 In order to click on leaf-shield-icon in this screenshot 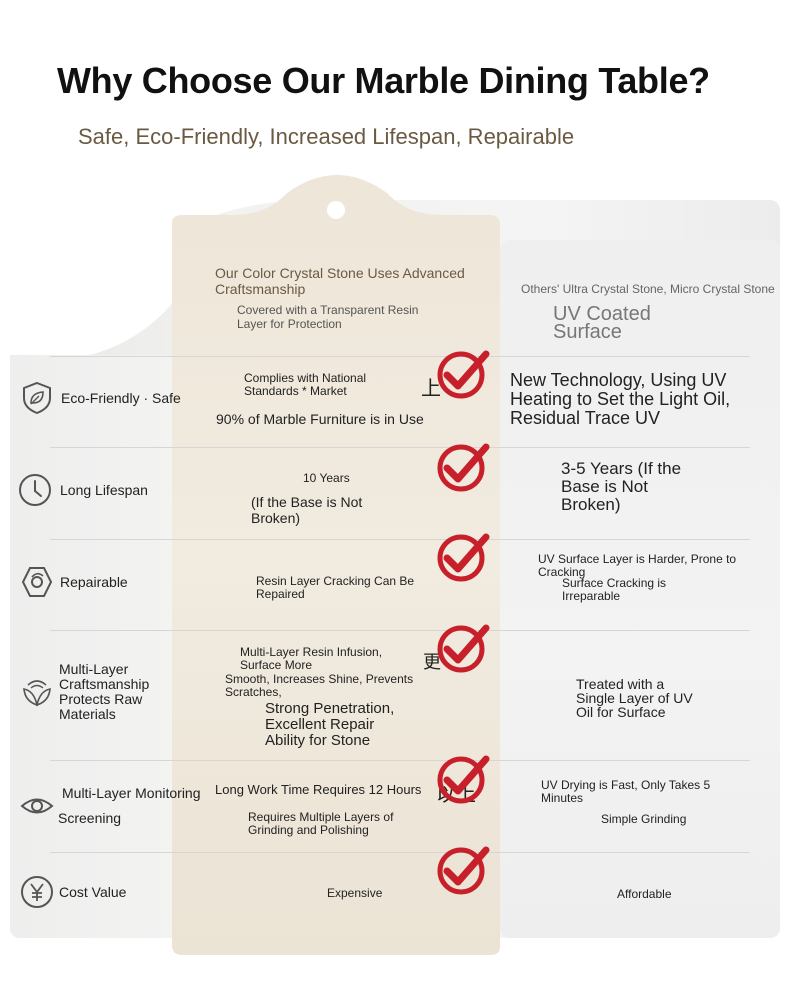, I will do `click(37, 398)`.